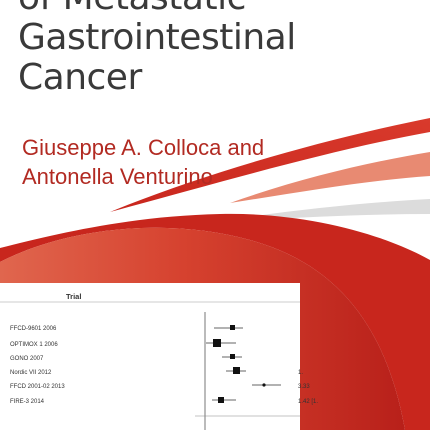  Describe the element at coordinates (34, 345) in the screenshot. I see `trial-label: OPTIMOX 1 2006` at that location.